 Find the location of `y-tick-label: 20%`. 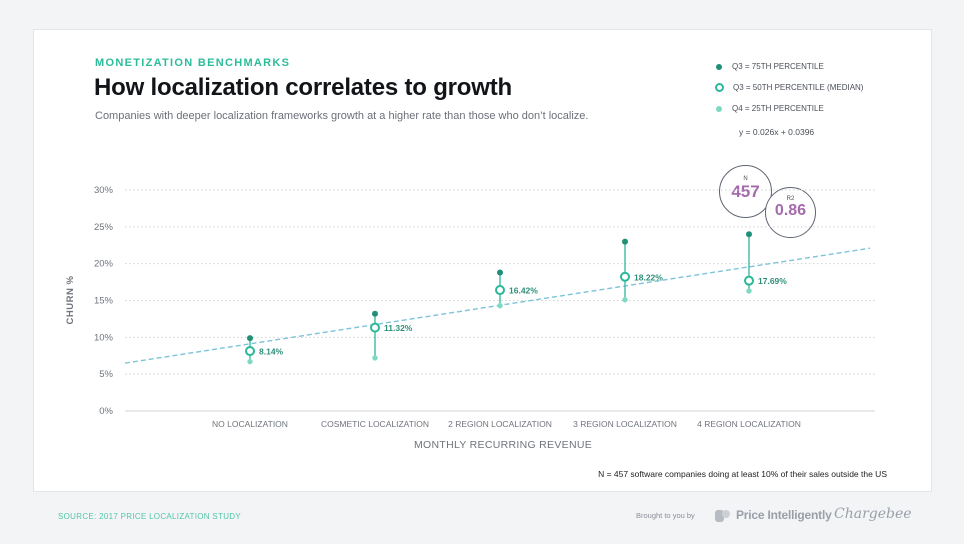

y-tick-label: 20% is located at coordinates (104, 264).